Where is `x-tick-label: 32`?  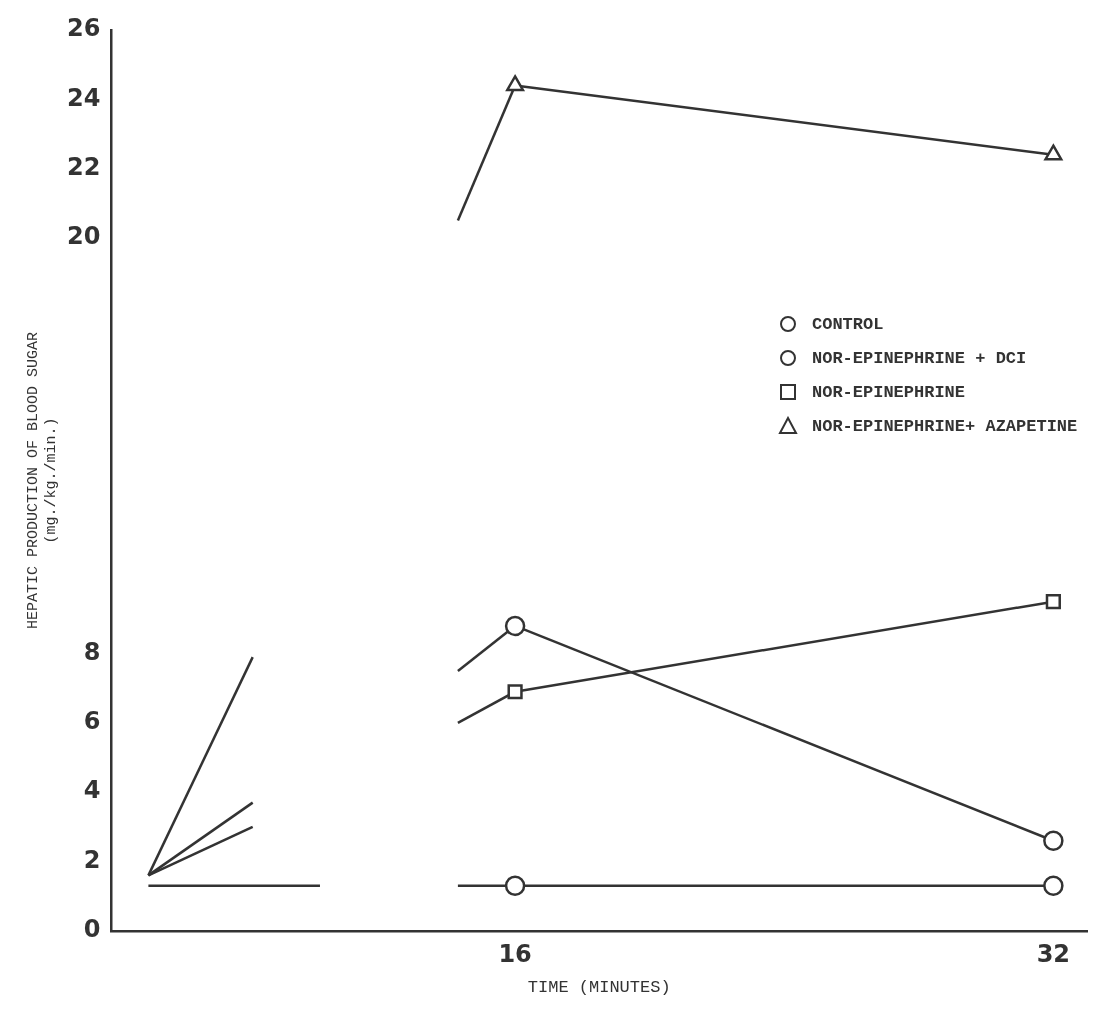
x-tick-label: 32 is located at coordinates (1053, 954).